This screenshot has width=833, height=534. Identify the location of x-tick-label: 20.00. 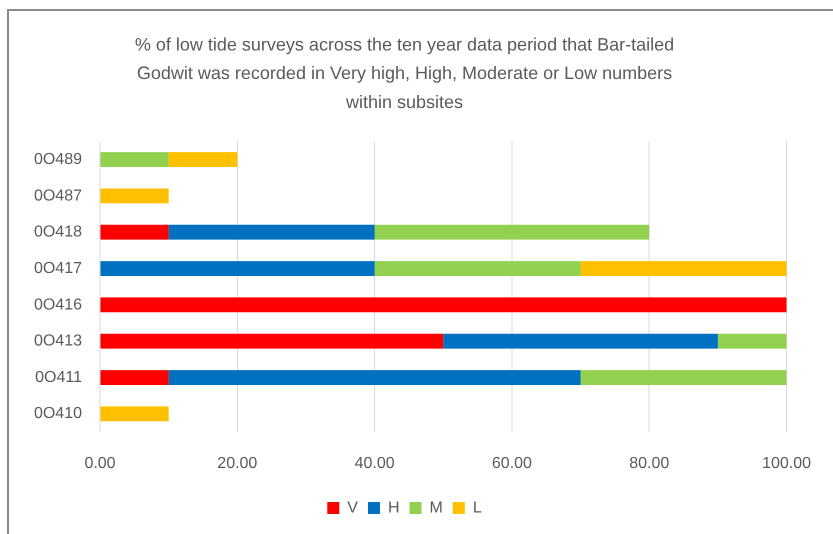
(237, 463).